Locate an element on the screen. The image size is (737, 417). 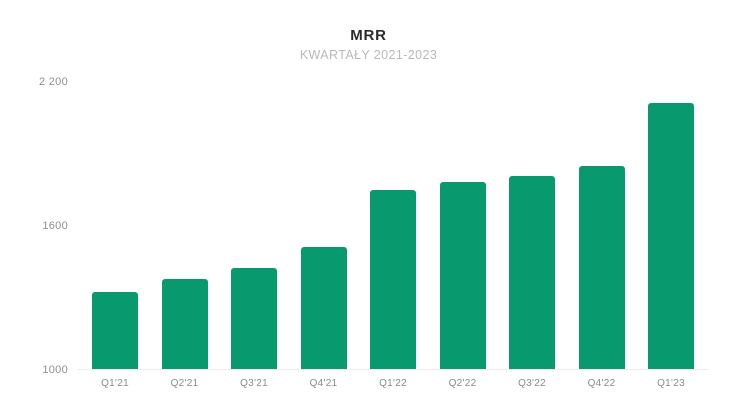
bar-column: Q3'21 is located at coordinates (254, 328).